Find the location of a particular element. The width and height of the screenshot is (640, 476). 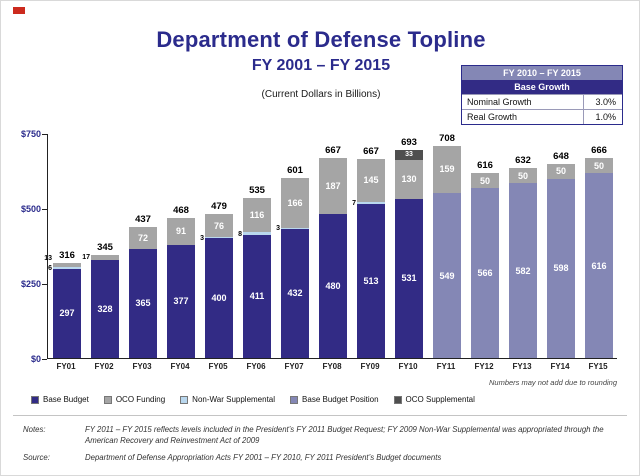

legend-item-oco-supplemental: OCO Supplemental is located at coordinates (434, 399).